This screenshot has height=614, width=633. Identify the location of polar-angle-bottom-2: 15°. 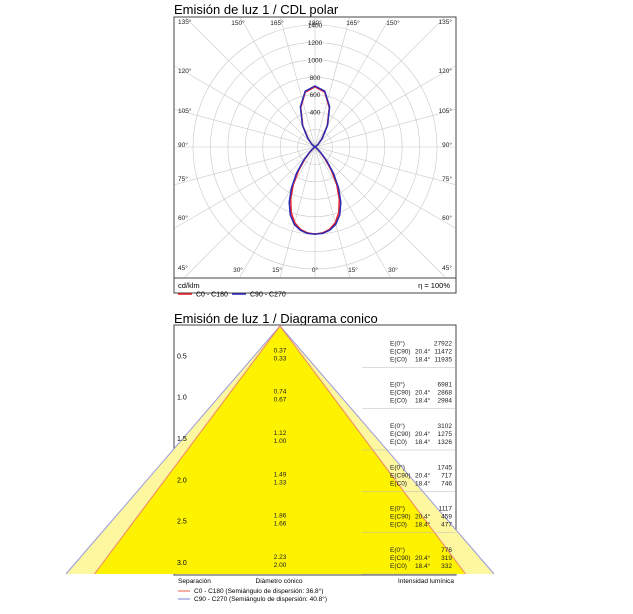
(277, 270).